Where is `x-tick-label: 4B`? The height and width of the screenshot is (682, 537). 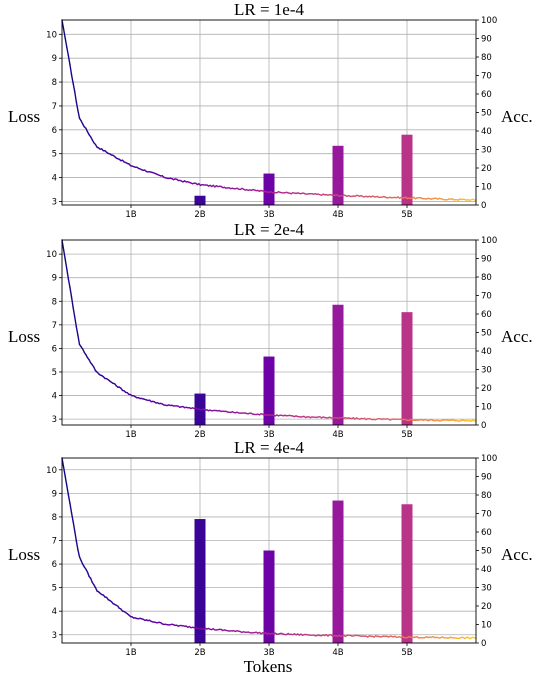 x-tick-label: 4B is located at coordinates (337, 215).